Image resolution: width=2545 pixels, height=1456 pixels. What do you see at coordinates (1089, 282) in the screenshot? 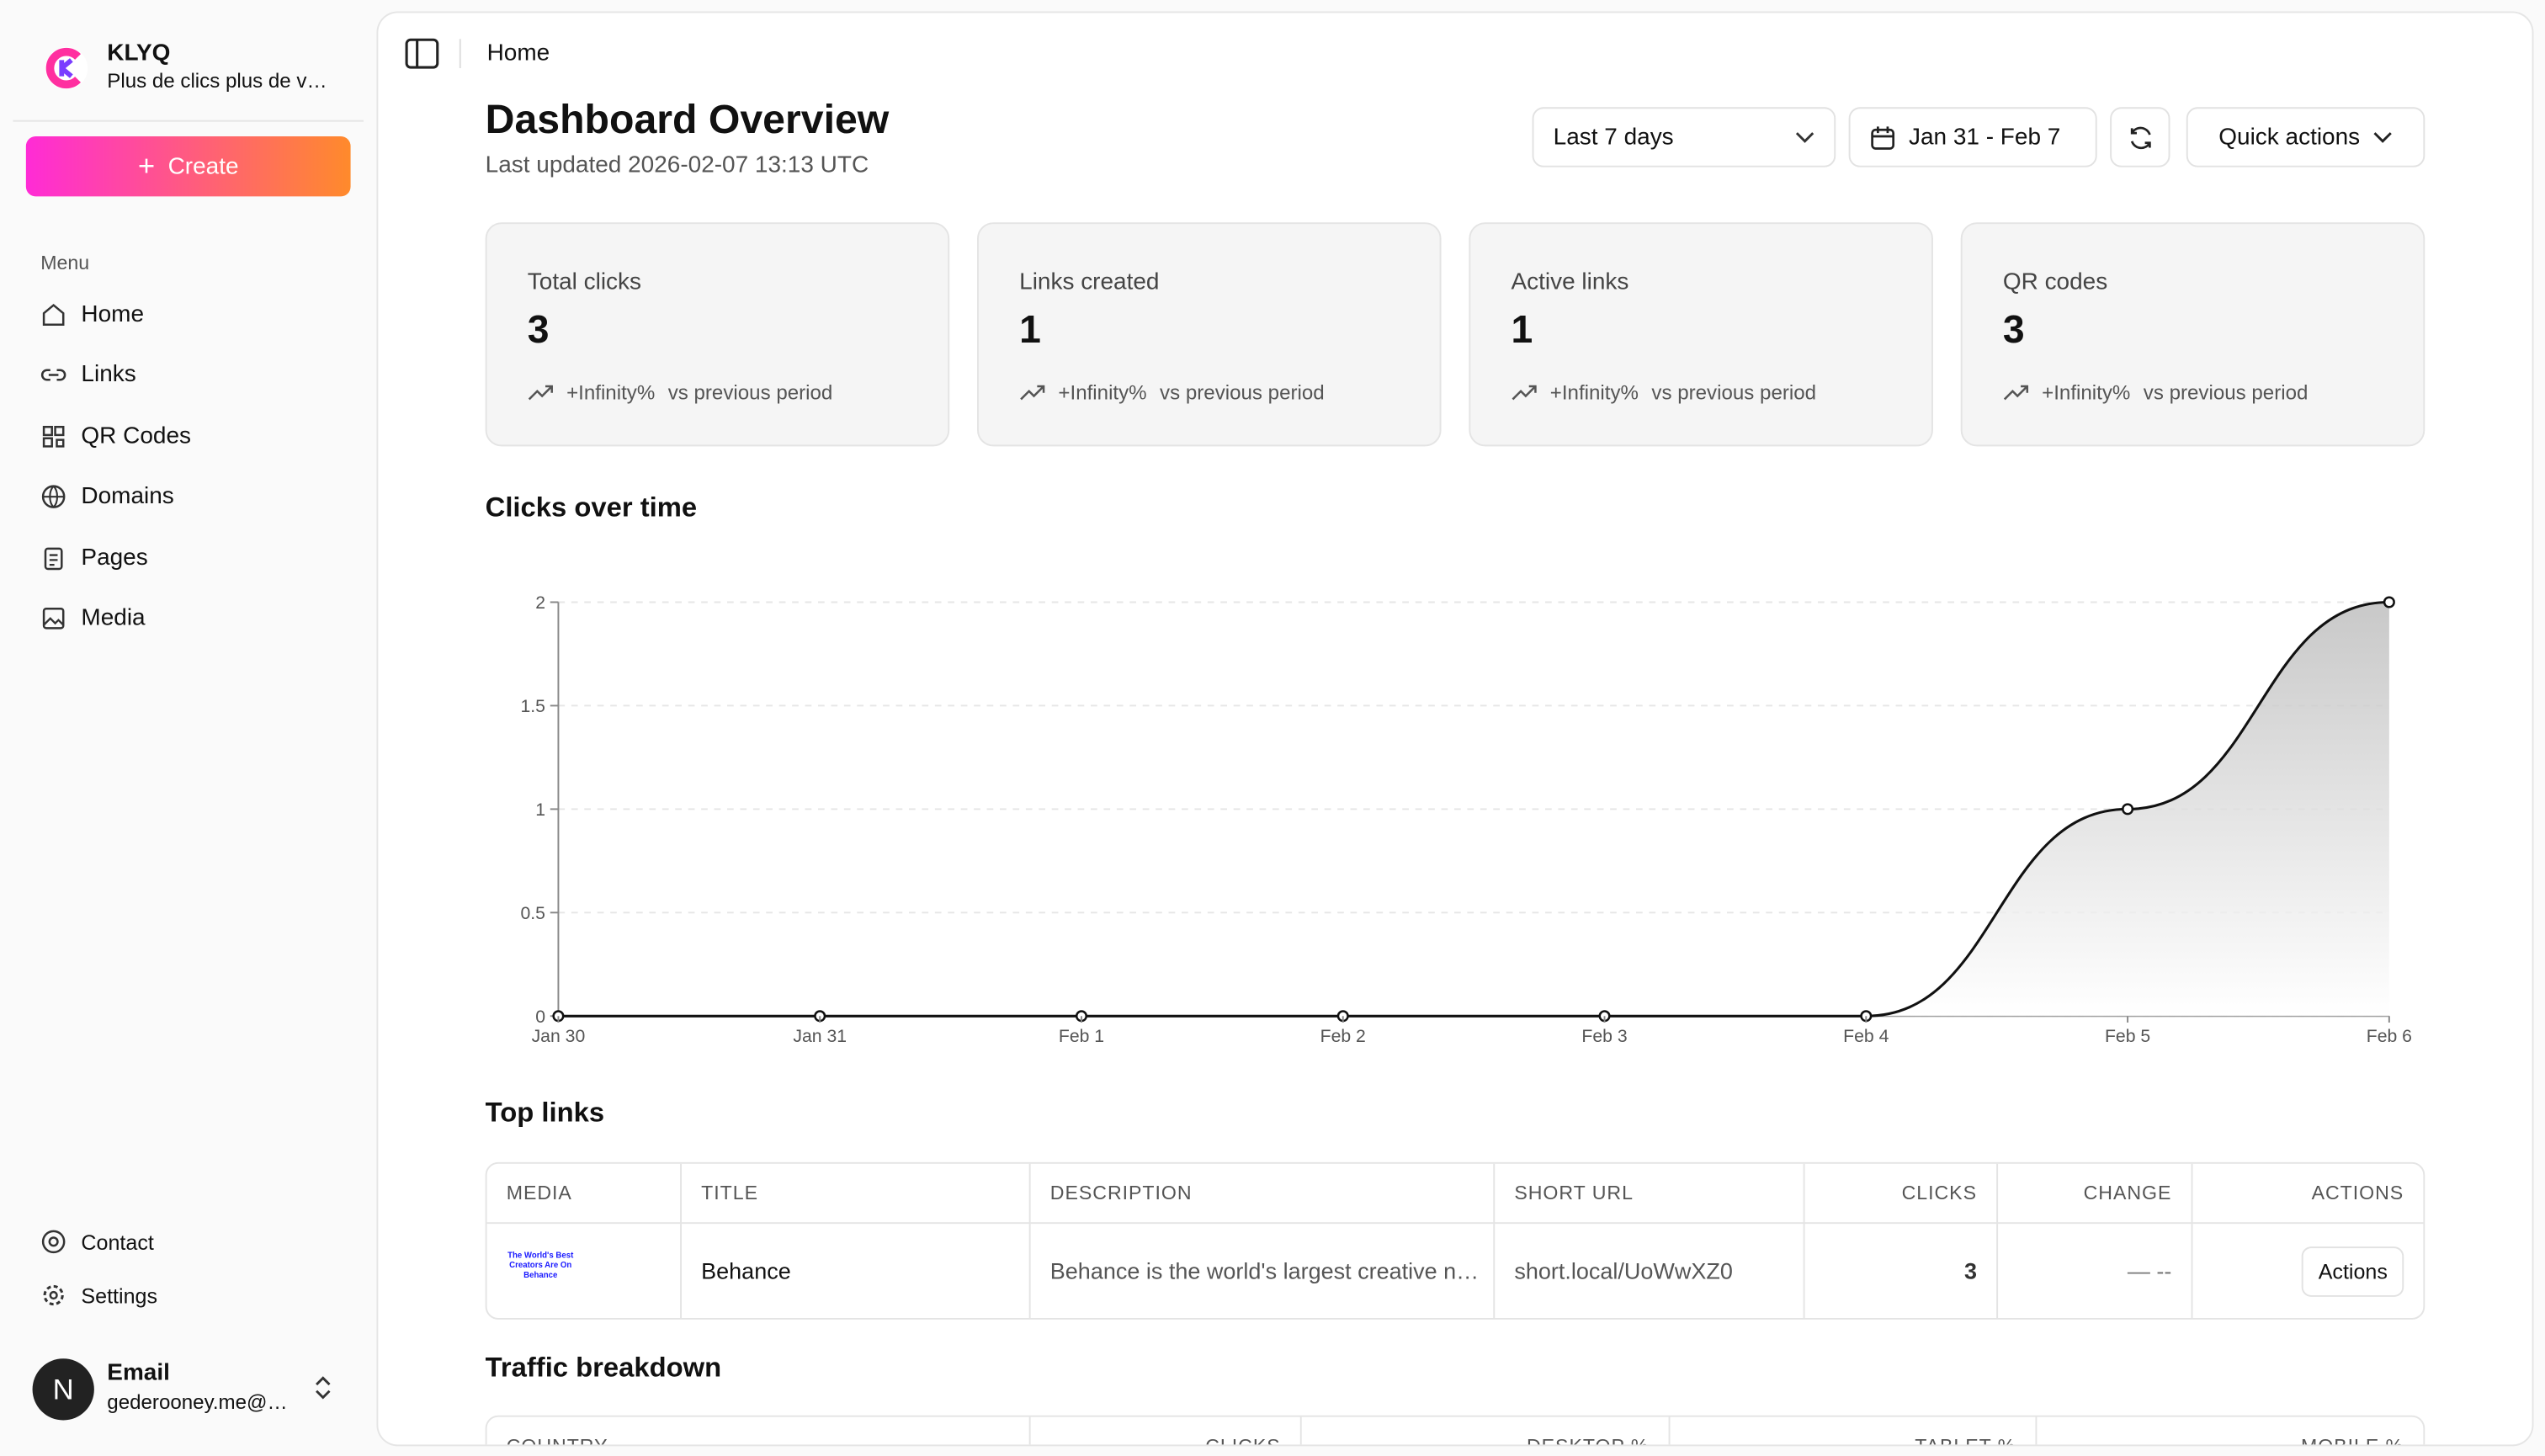
I see `stat-label: Links created` at bounding box center [1089, 282].